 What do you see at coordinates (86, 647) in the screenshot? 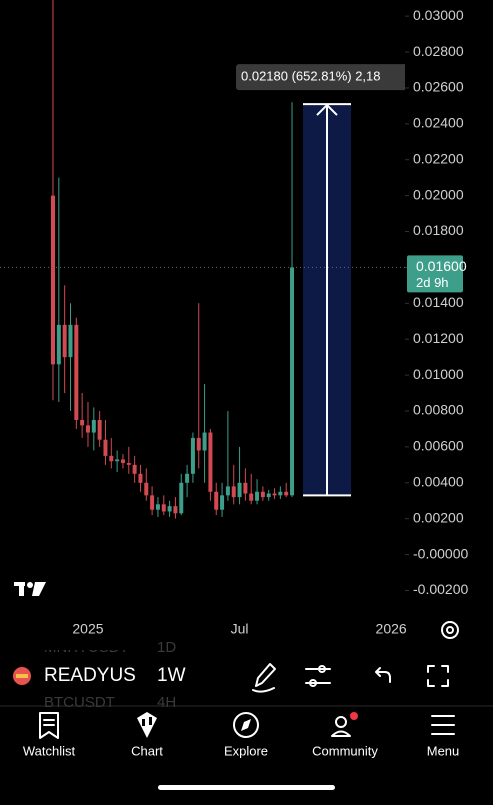
I see `ghost-symbol: MNRYUSDT` at bounding box center [86, 647].